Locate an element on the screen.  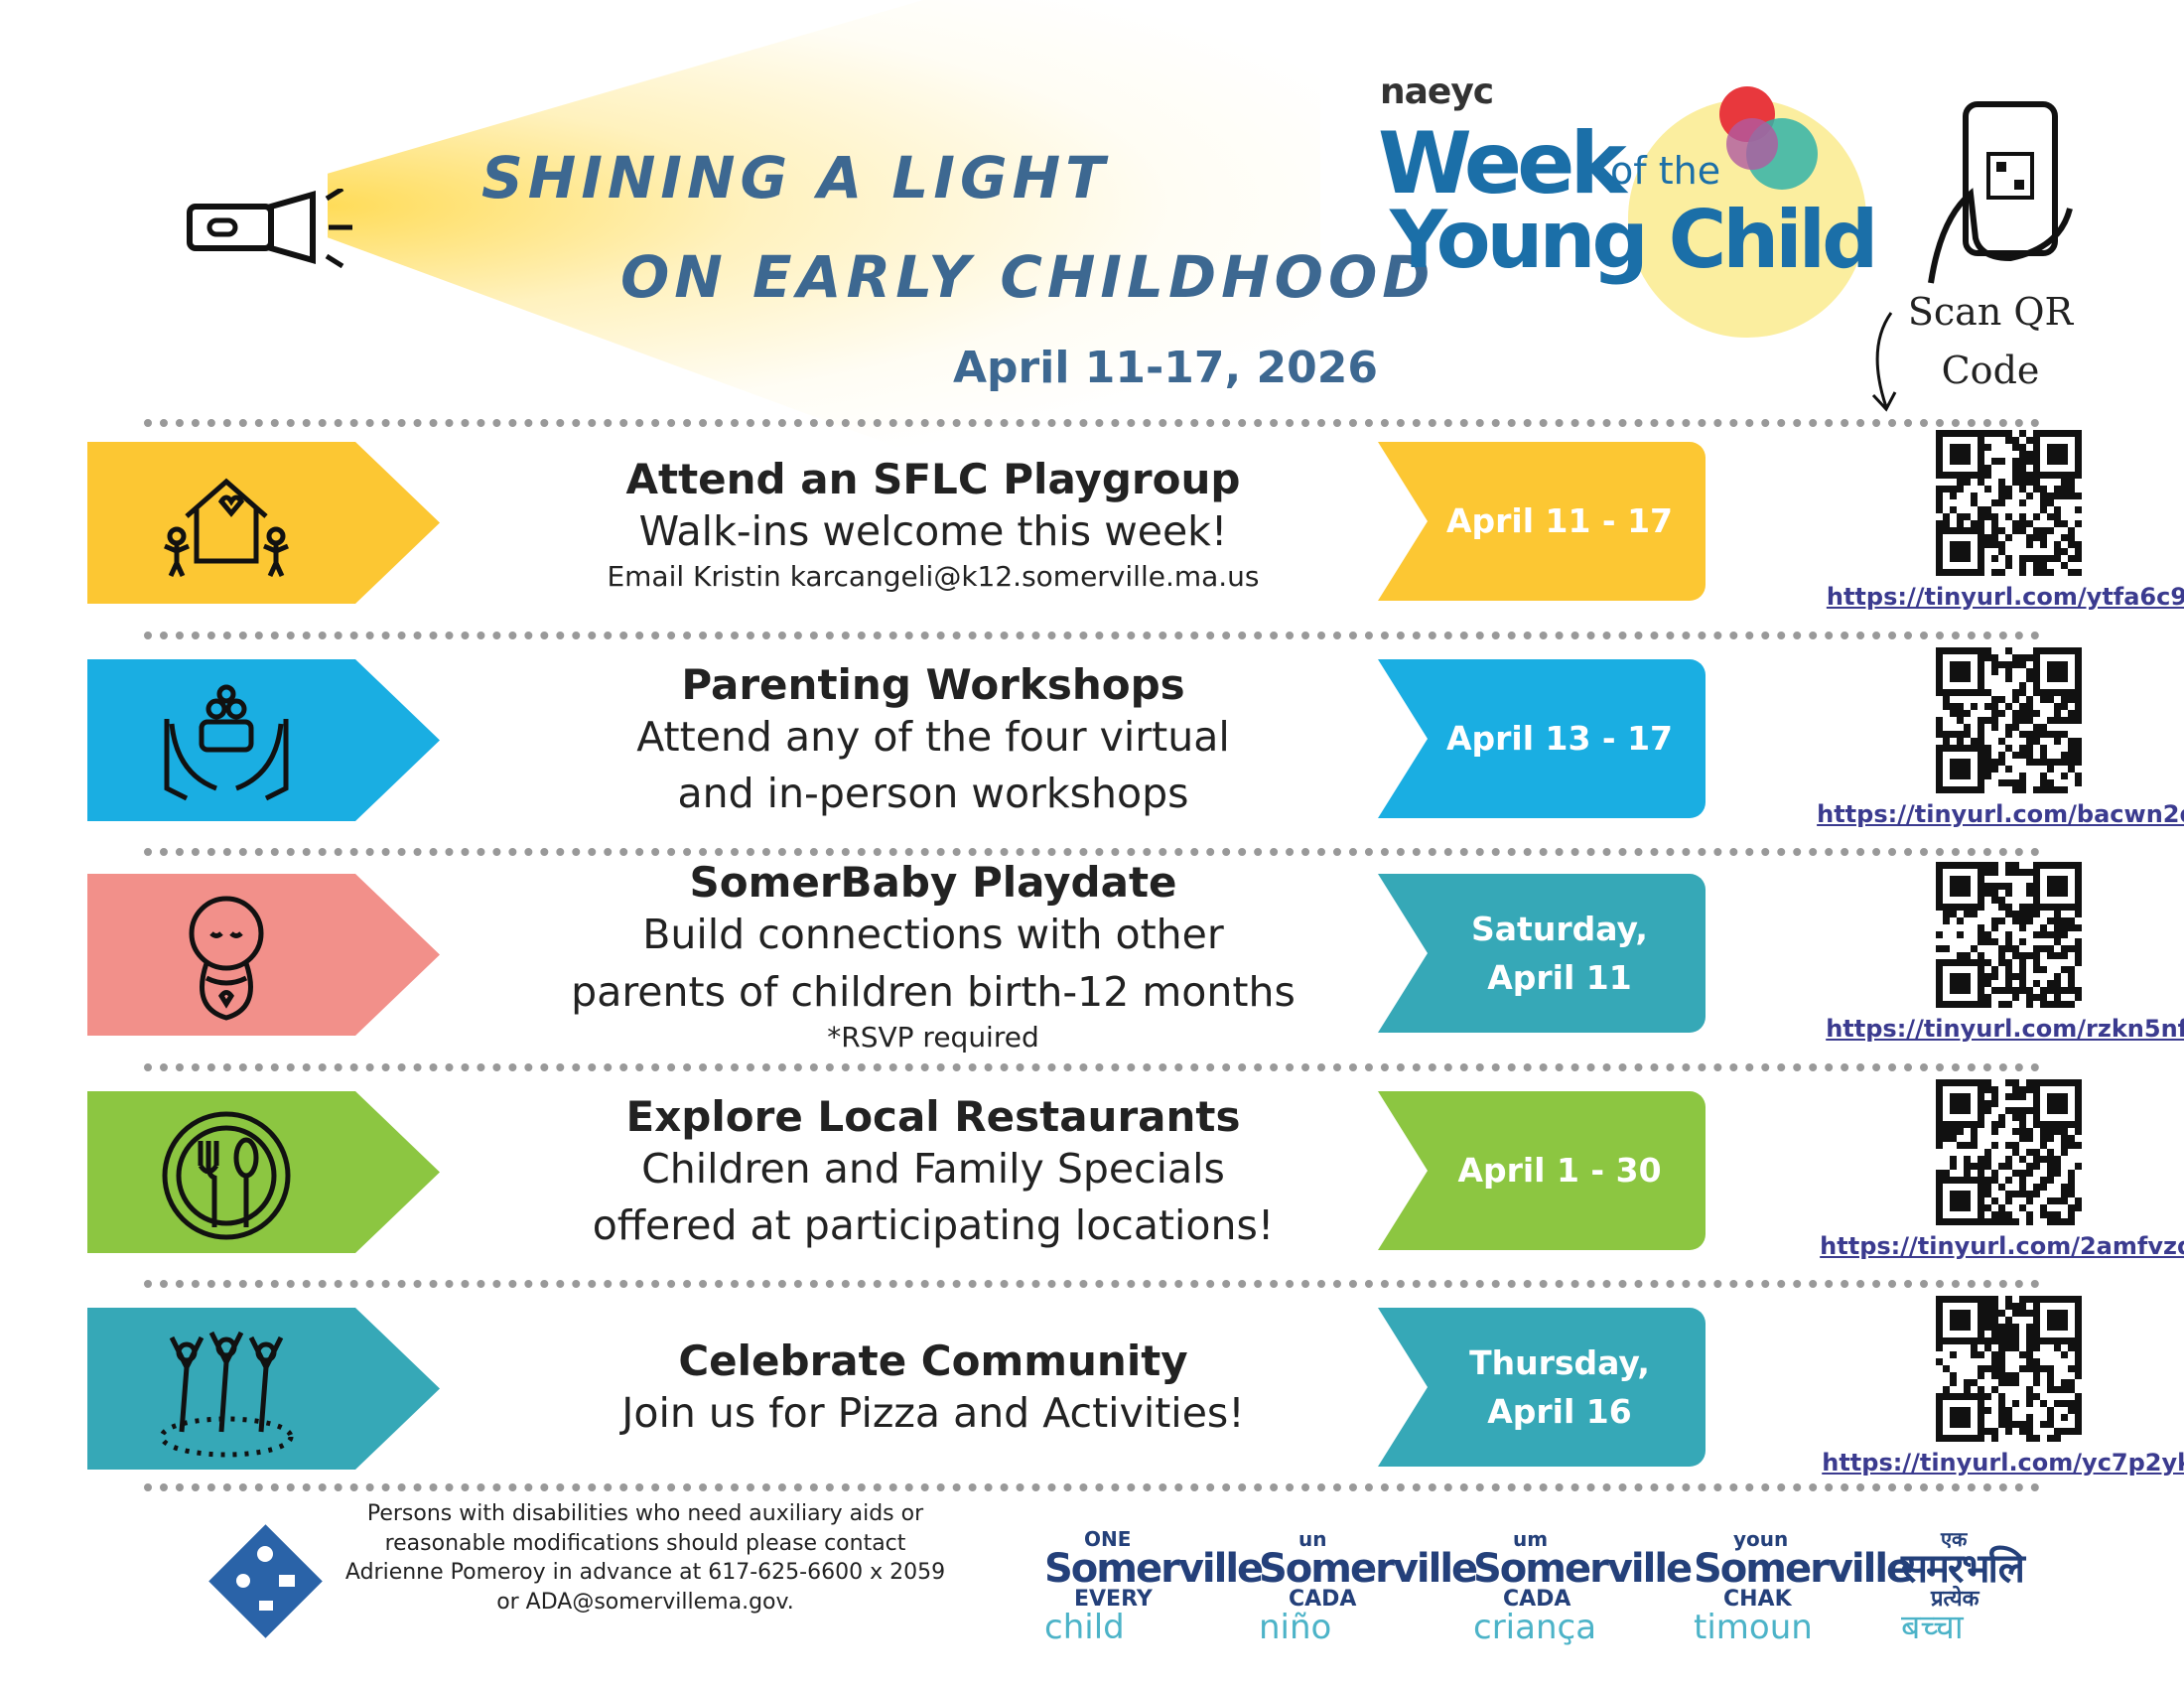
logo-young-child: Young Child is located at coordinates (1634, 240).